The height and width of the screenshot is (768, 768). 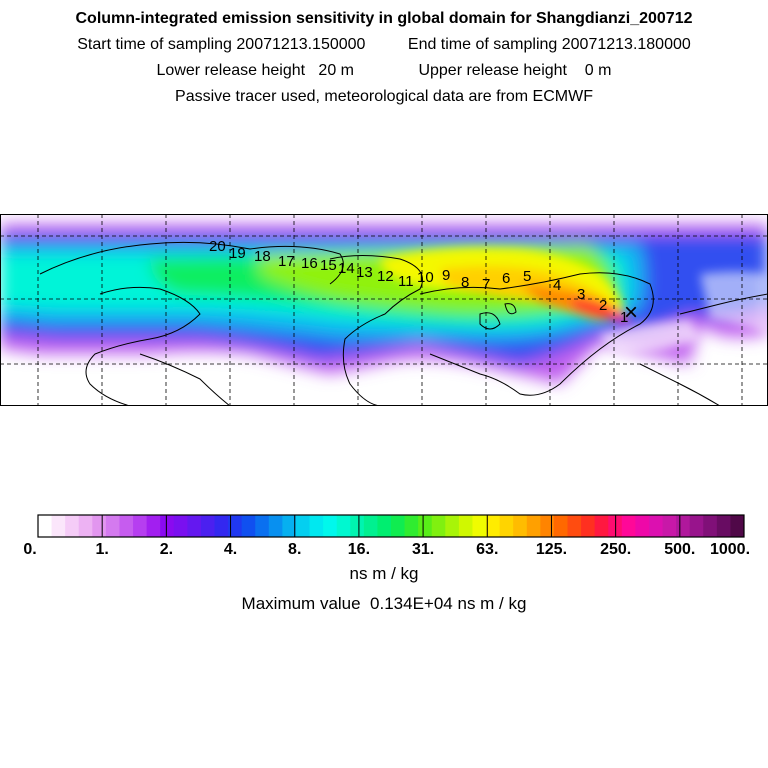 I want to click on traj-label-7: 7, so click(x=486, y=284).